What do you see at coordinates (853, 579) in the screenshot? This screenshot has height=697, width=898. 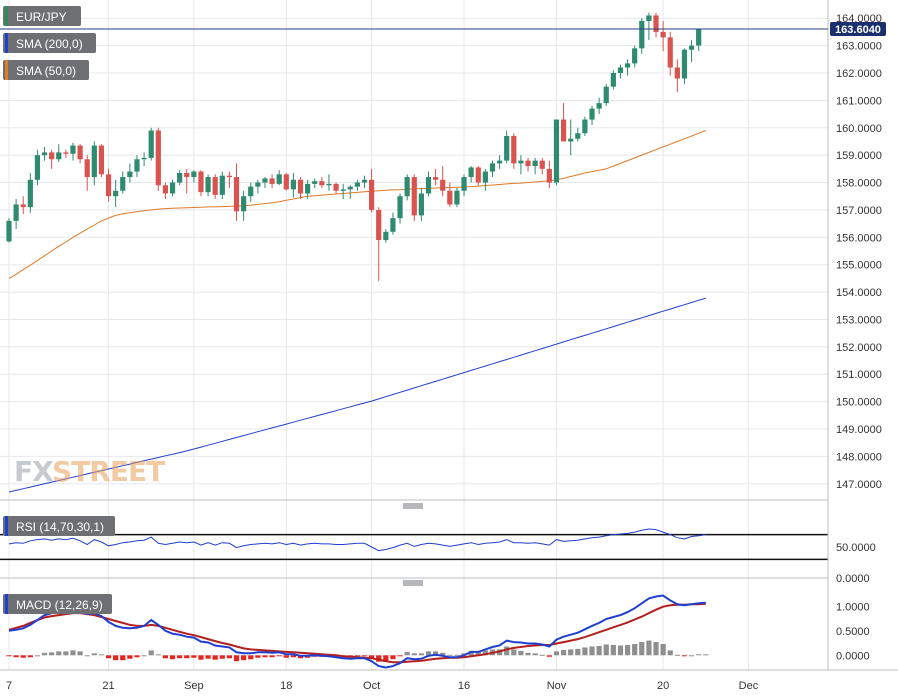 I see `rsi-tick-label: 0.0000` at bounding box center [853, 579].